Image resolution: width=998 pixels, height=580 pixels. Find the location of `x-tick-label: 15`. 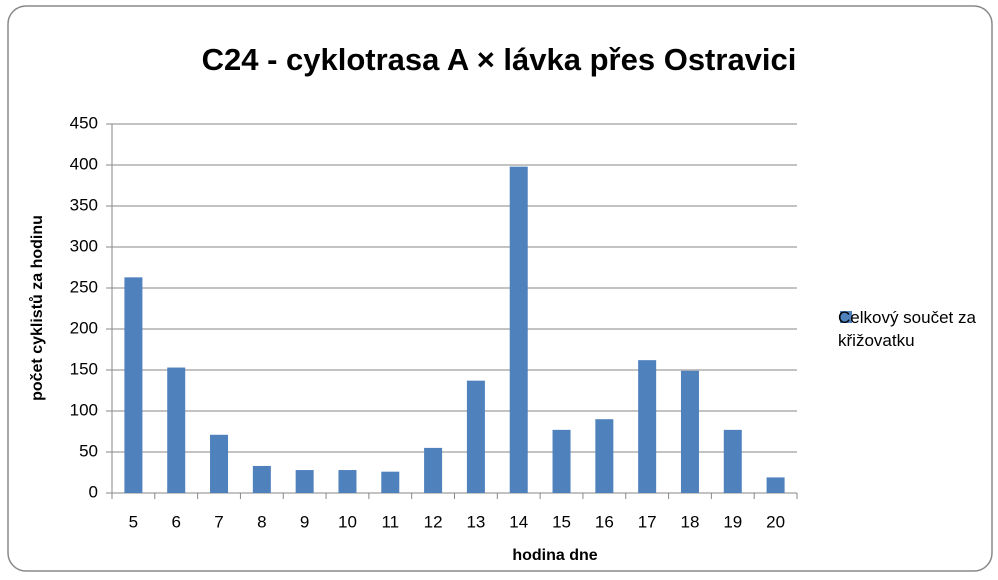

x-tick-label: 15 is located at coordinates (561, 521).